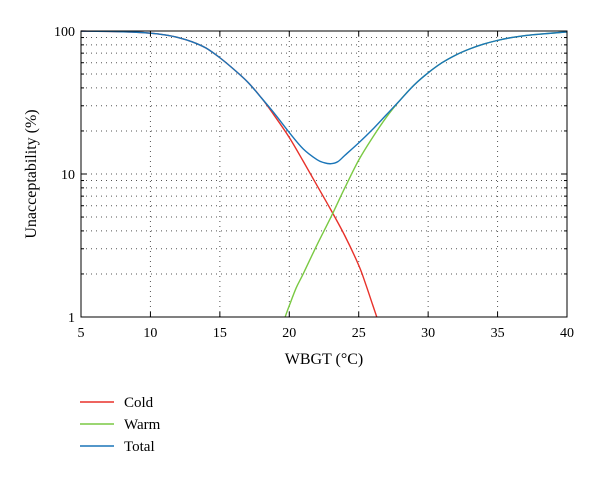 The width and height of the screenshot is (600, 479). Describe the element at coordinates (567, 333) in the screenshot. I see `x-tick-label: 40` at that location.